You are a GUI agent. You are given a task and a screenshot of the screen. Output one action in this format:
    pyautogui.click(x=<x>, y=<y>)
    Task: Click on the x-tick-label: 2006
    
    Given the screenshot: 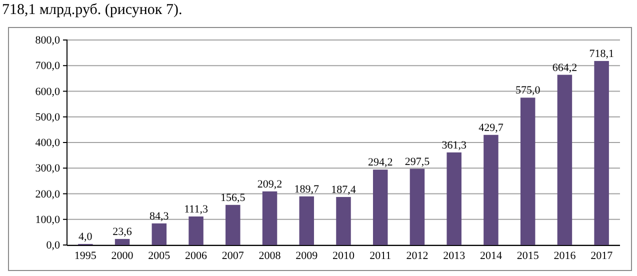 What is the action you would take?
    pyautogui.click(x=196, y=256)
    